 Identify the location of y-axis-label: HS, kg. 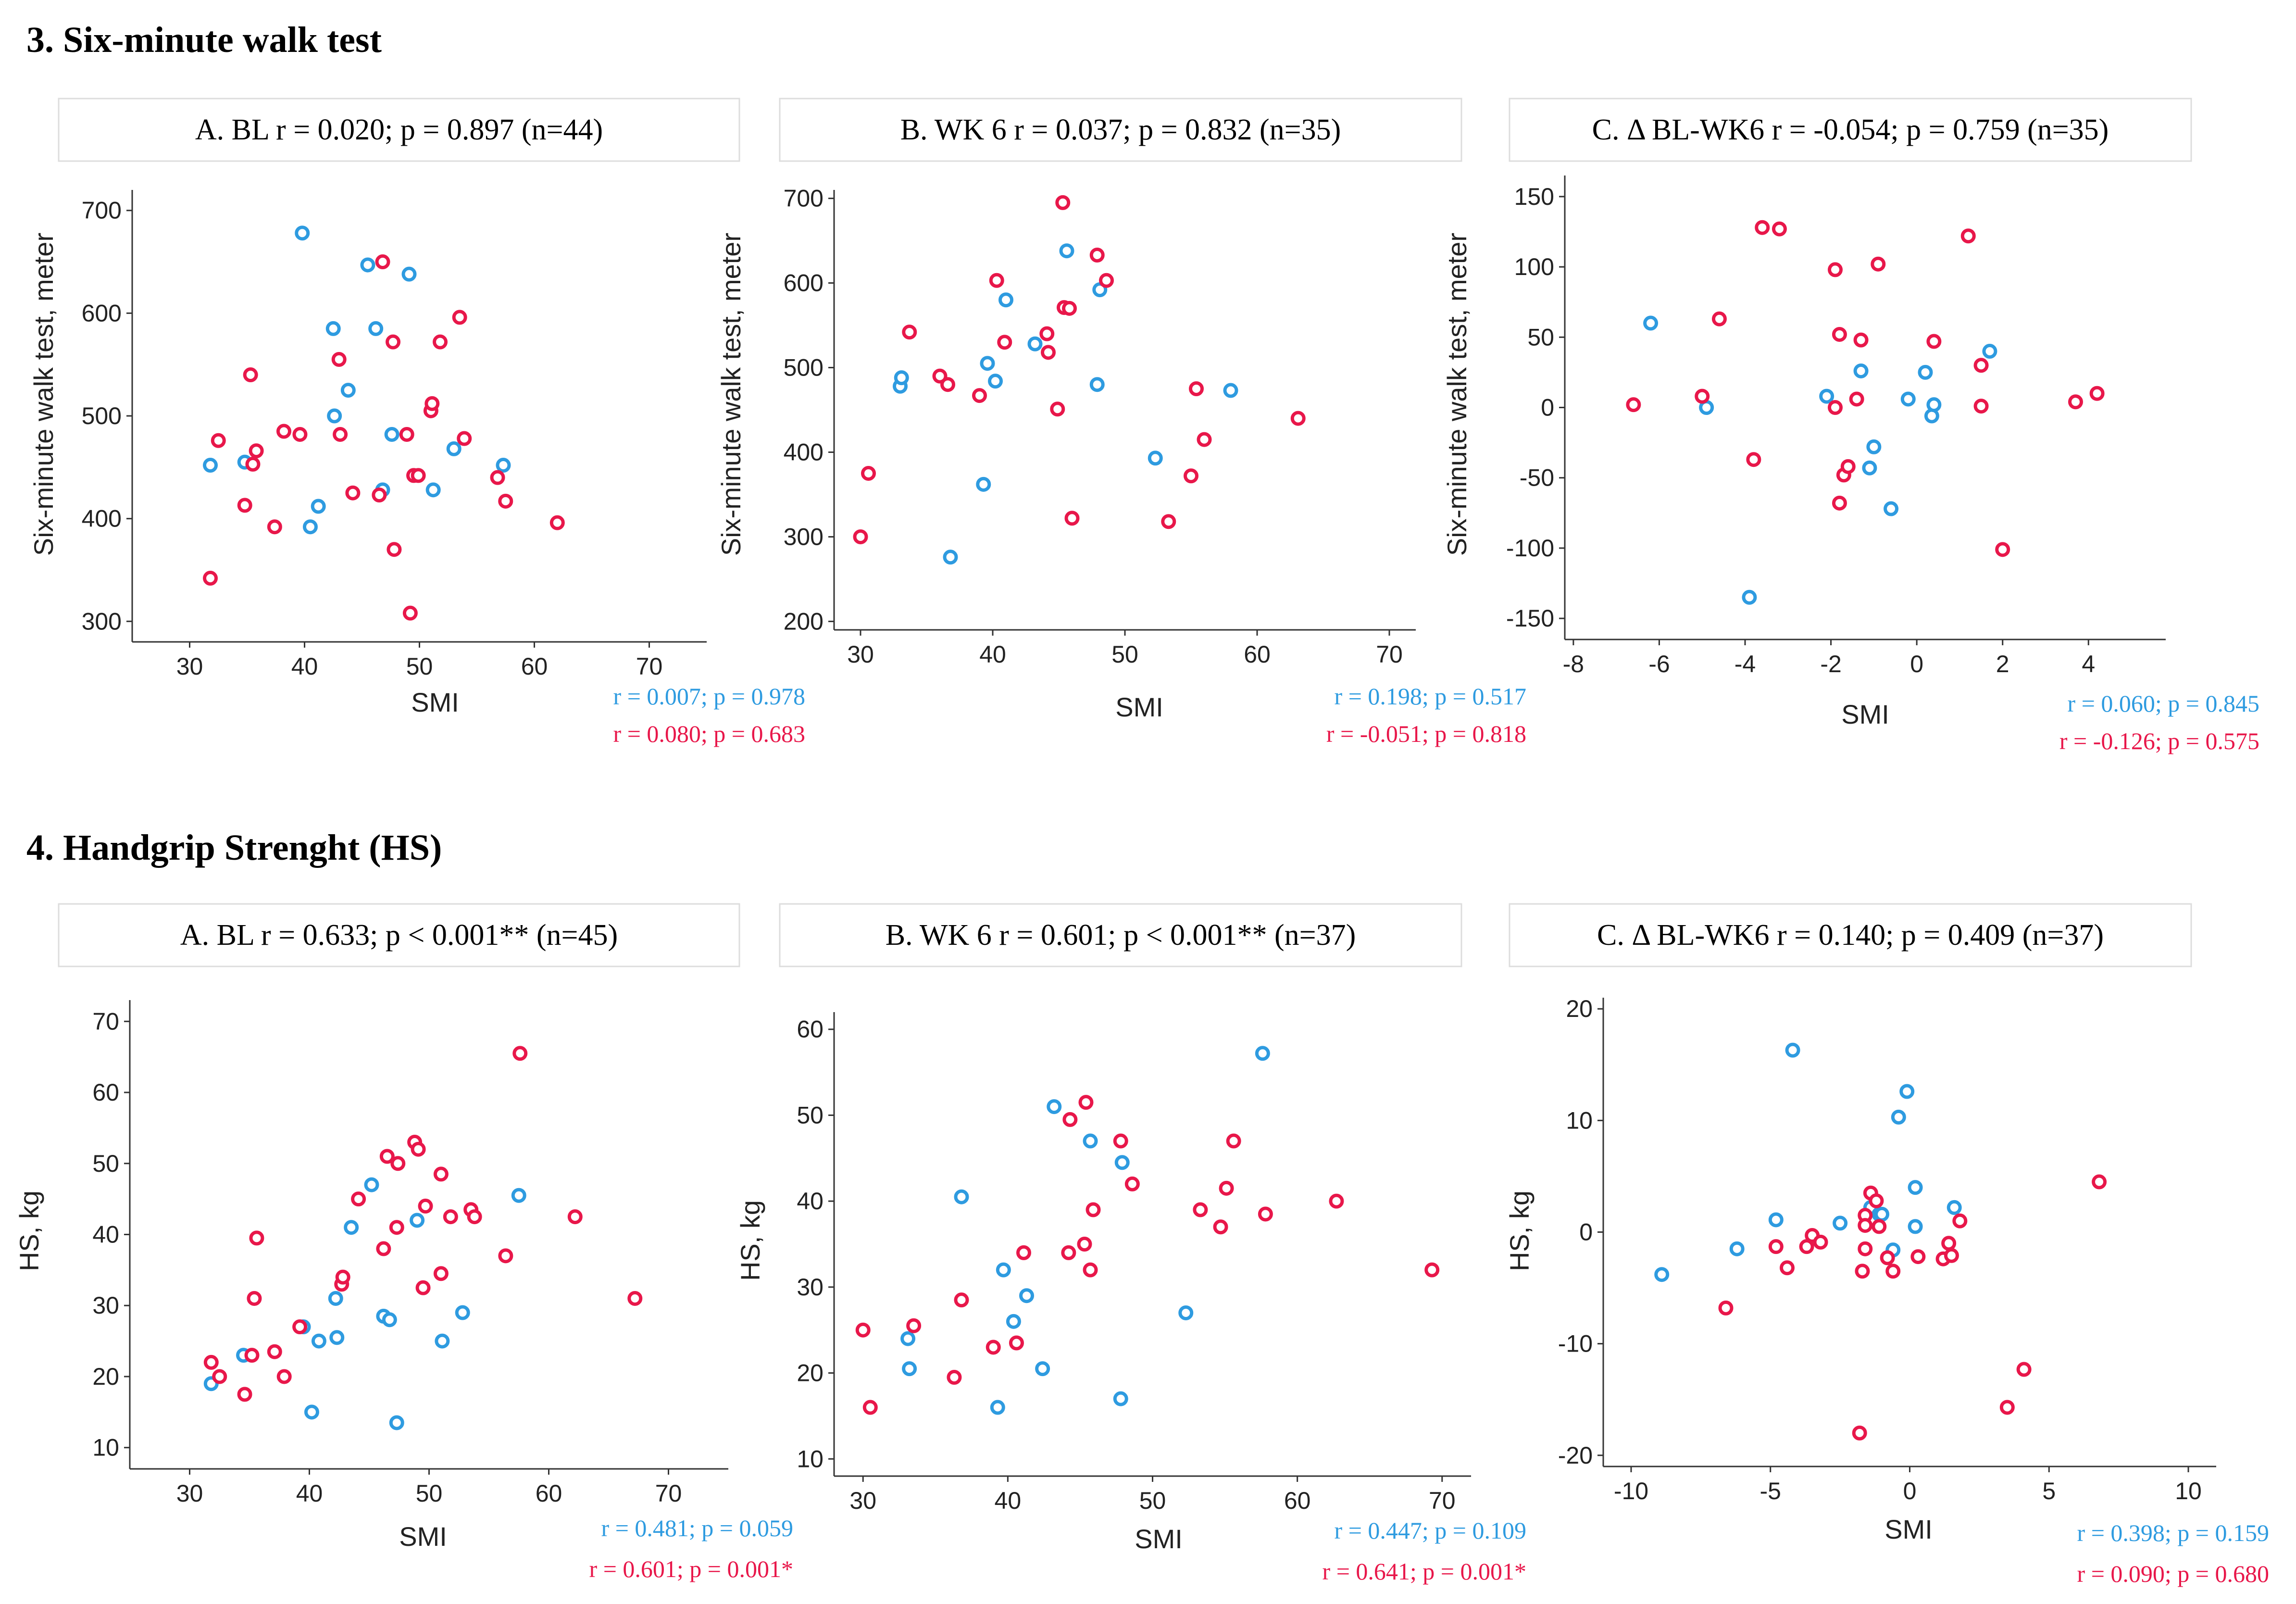
(29, 1230).